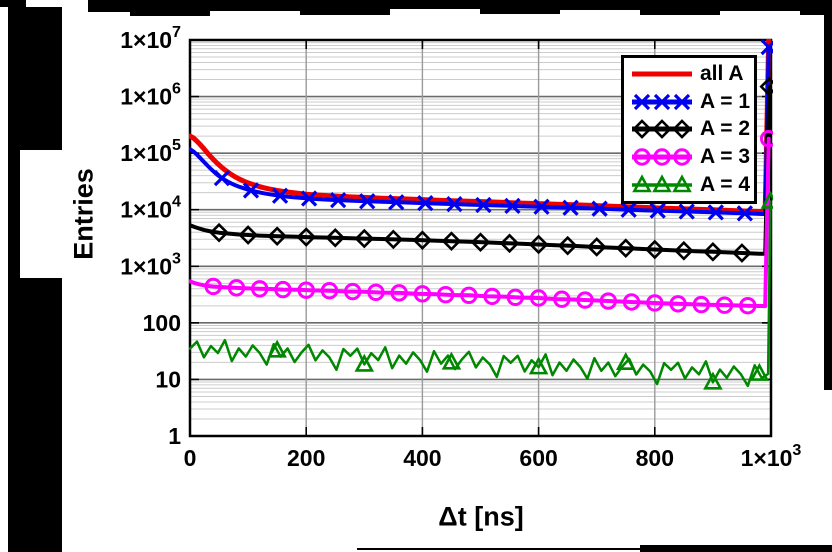 This screenshot has height=552, width=832. What do you see at coordinates (538, 458) in the screenshot?
I see `svg-text: 600` at bounding box center [538, 458].